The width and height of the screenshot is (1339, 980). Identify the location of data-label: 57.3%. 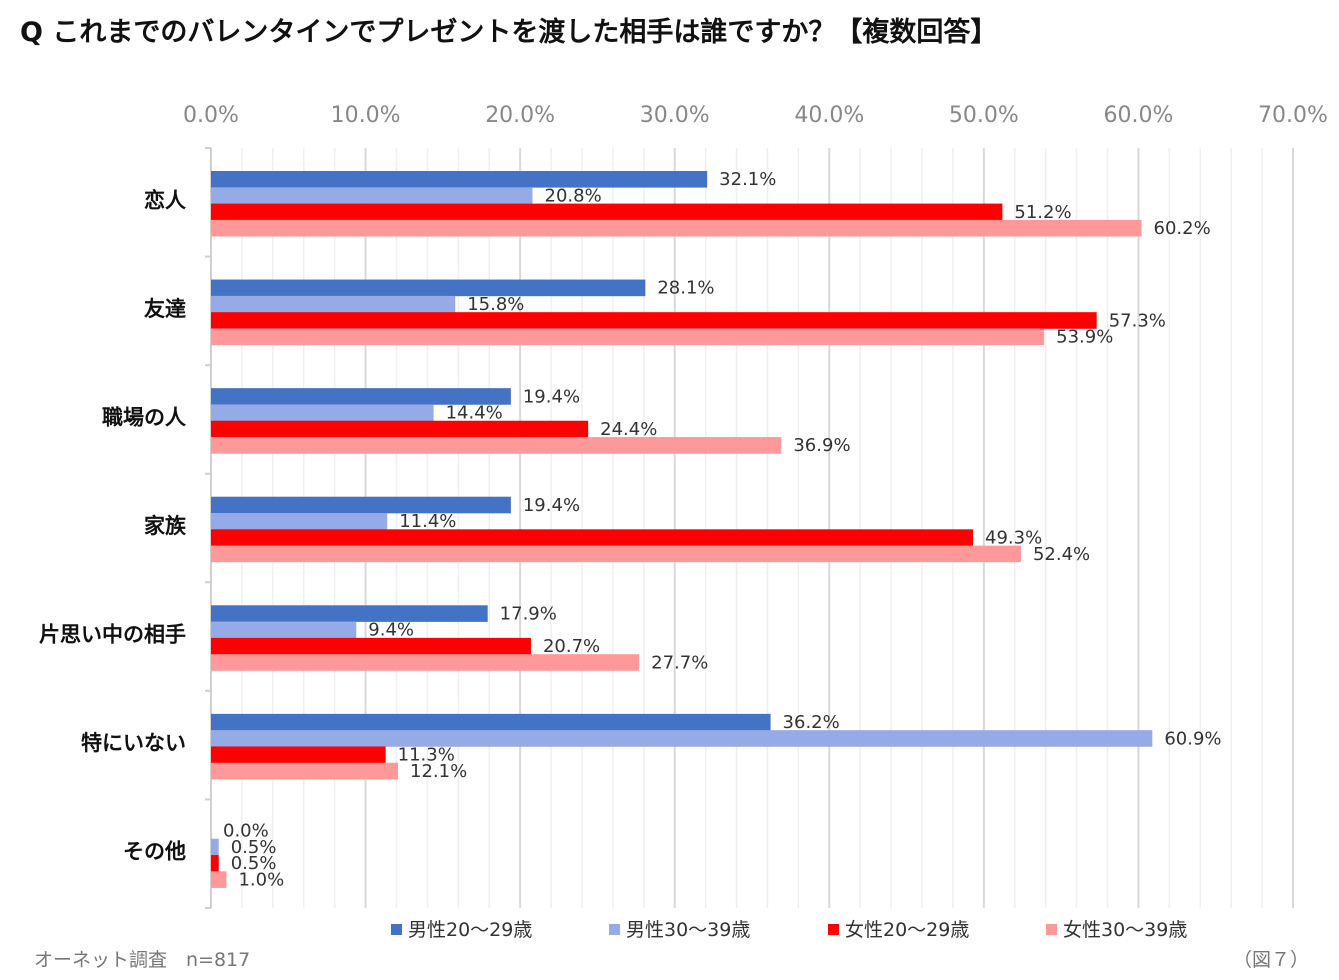
(1137, 320).